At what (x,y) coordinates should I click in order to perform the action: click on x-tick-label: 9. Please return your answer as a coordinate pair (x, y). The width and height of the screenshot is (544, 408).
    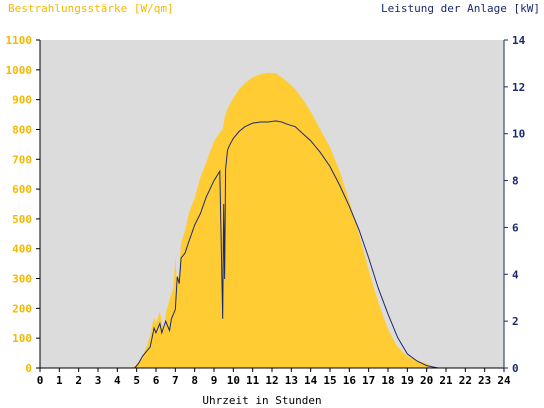
    Looking at the image, I should click on (214, 380).